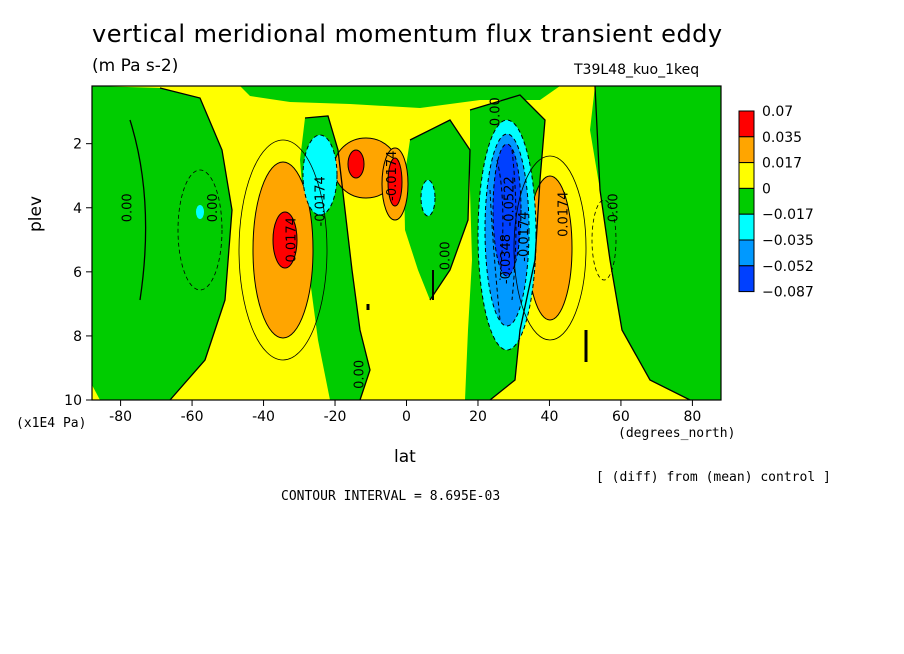 The width and height of the screenshot is (904, 654). What do you see at coordinates (51, 423) in the screenshot?
I see `y-axis-unit: (x1E4 Pa)` at bounding box center [51, 423].